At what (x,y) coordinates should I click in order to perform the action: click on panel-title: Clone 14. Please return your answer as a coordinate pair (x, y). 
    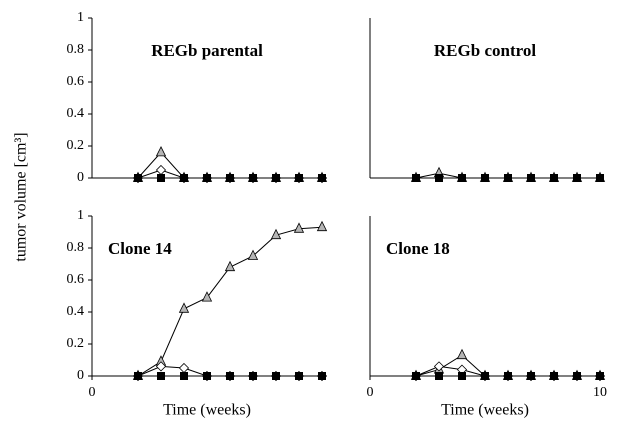
    Looking at the image, I should click on (140, 248).